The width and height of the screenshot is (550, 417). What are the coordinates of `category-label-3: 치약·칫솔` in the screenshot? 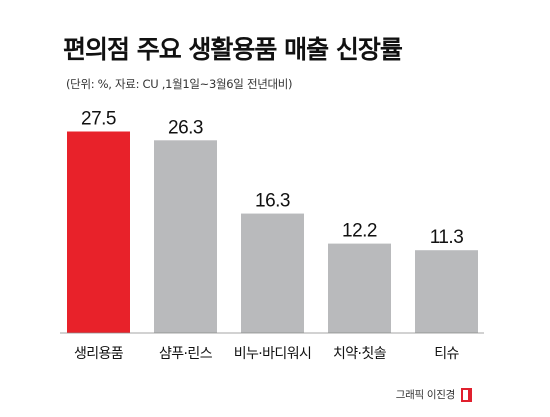 It's located at (360, 354).